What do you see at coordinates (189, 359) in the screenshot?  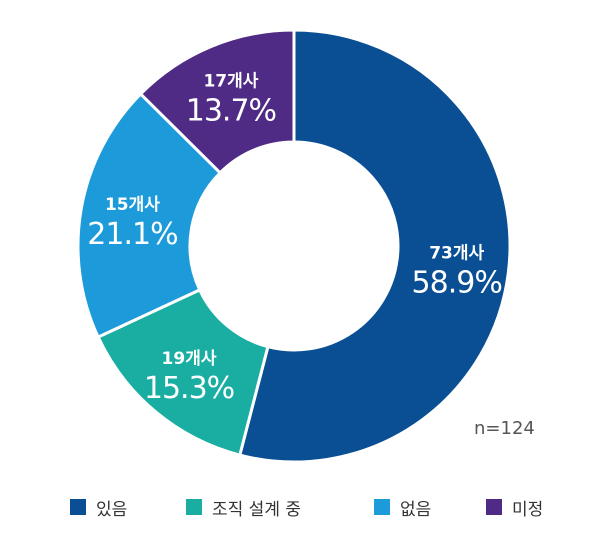 I see `slice-count-label-in-design: 19개사` at bounding box center [189, 359].